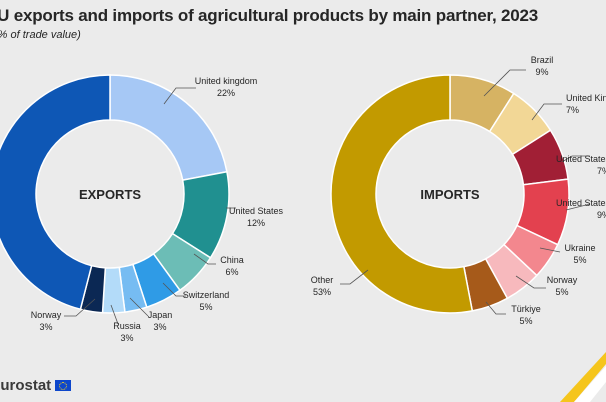 The height and width of the screenshot is (402, 606). What do you see at coordinates (322, 280) in the screenshot?
I see `imports-label-other-7: Other` at bounding box center [322, 280].